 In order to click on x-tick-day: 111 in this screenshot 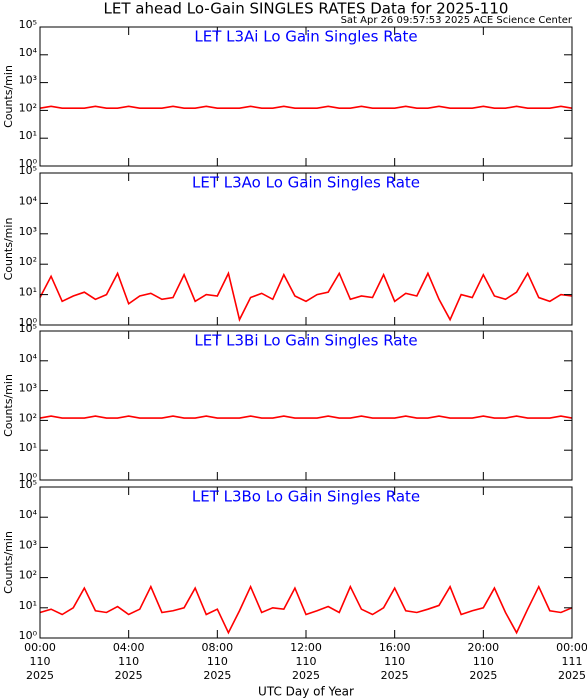, I will do `click(572, 661)`.